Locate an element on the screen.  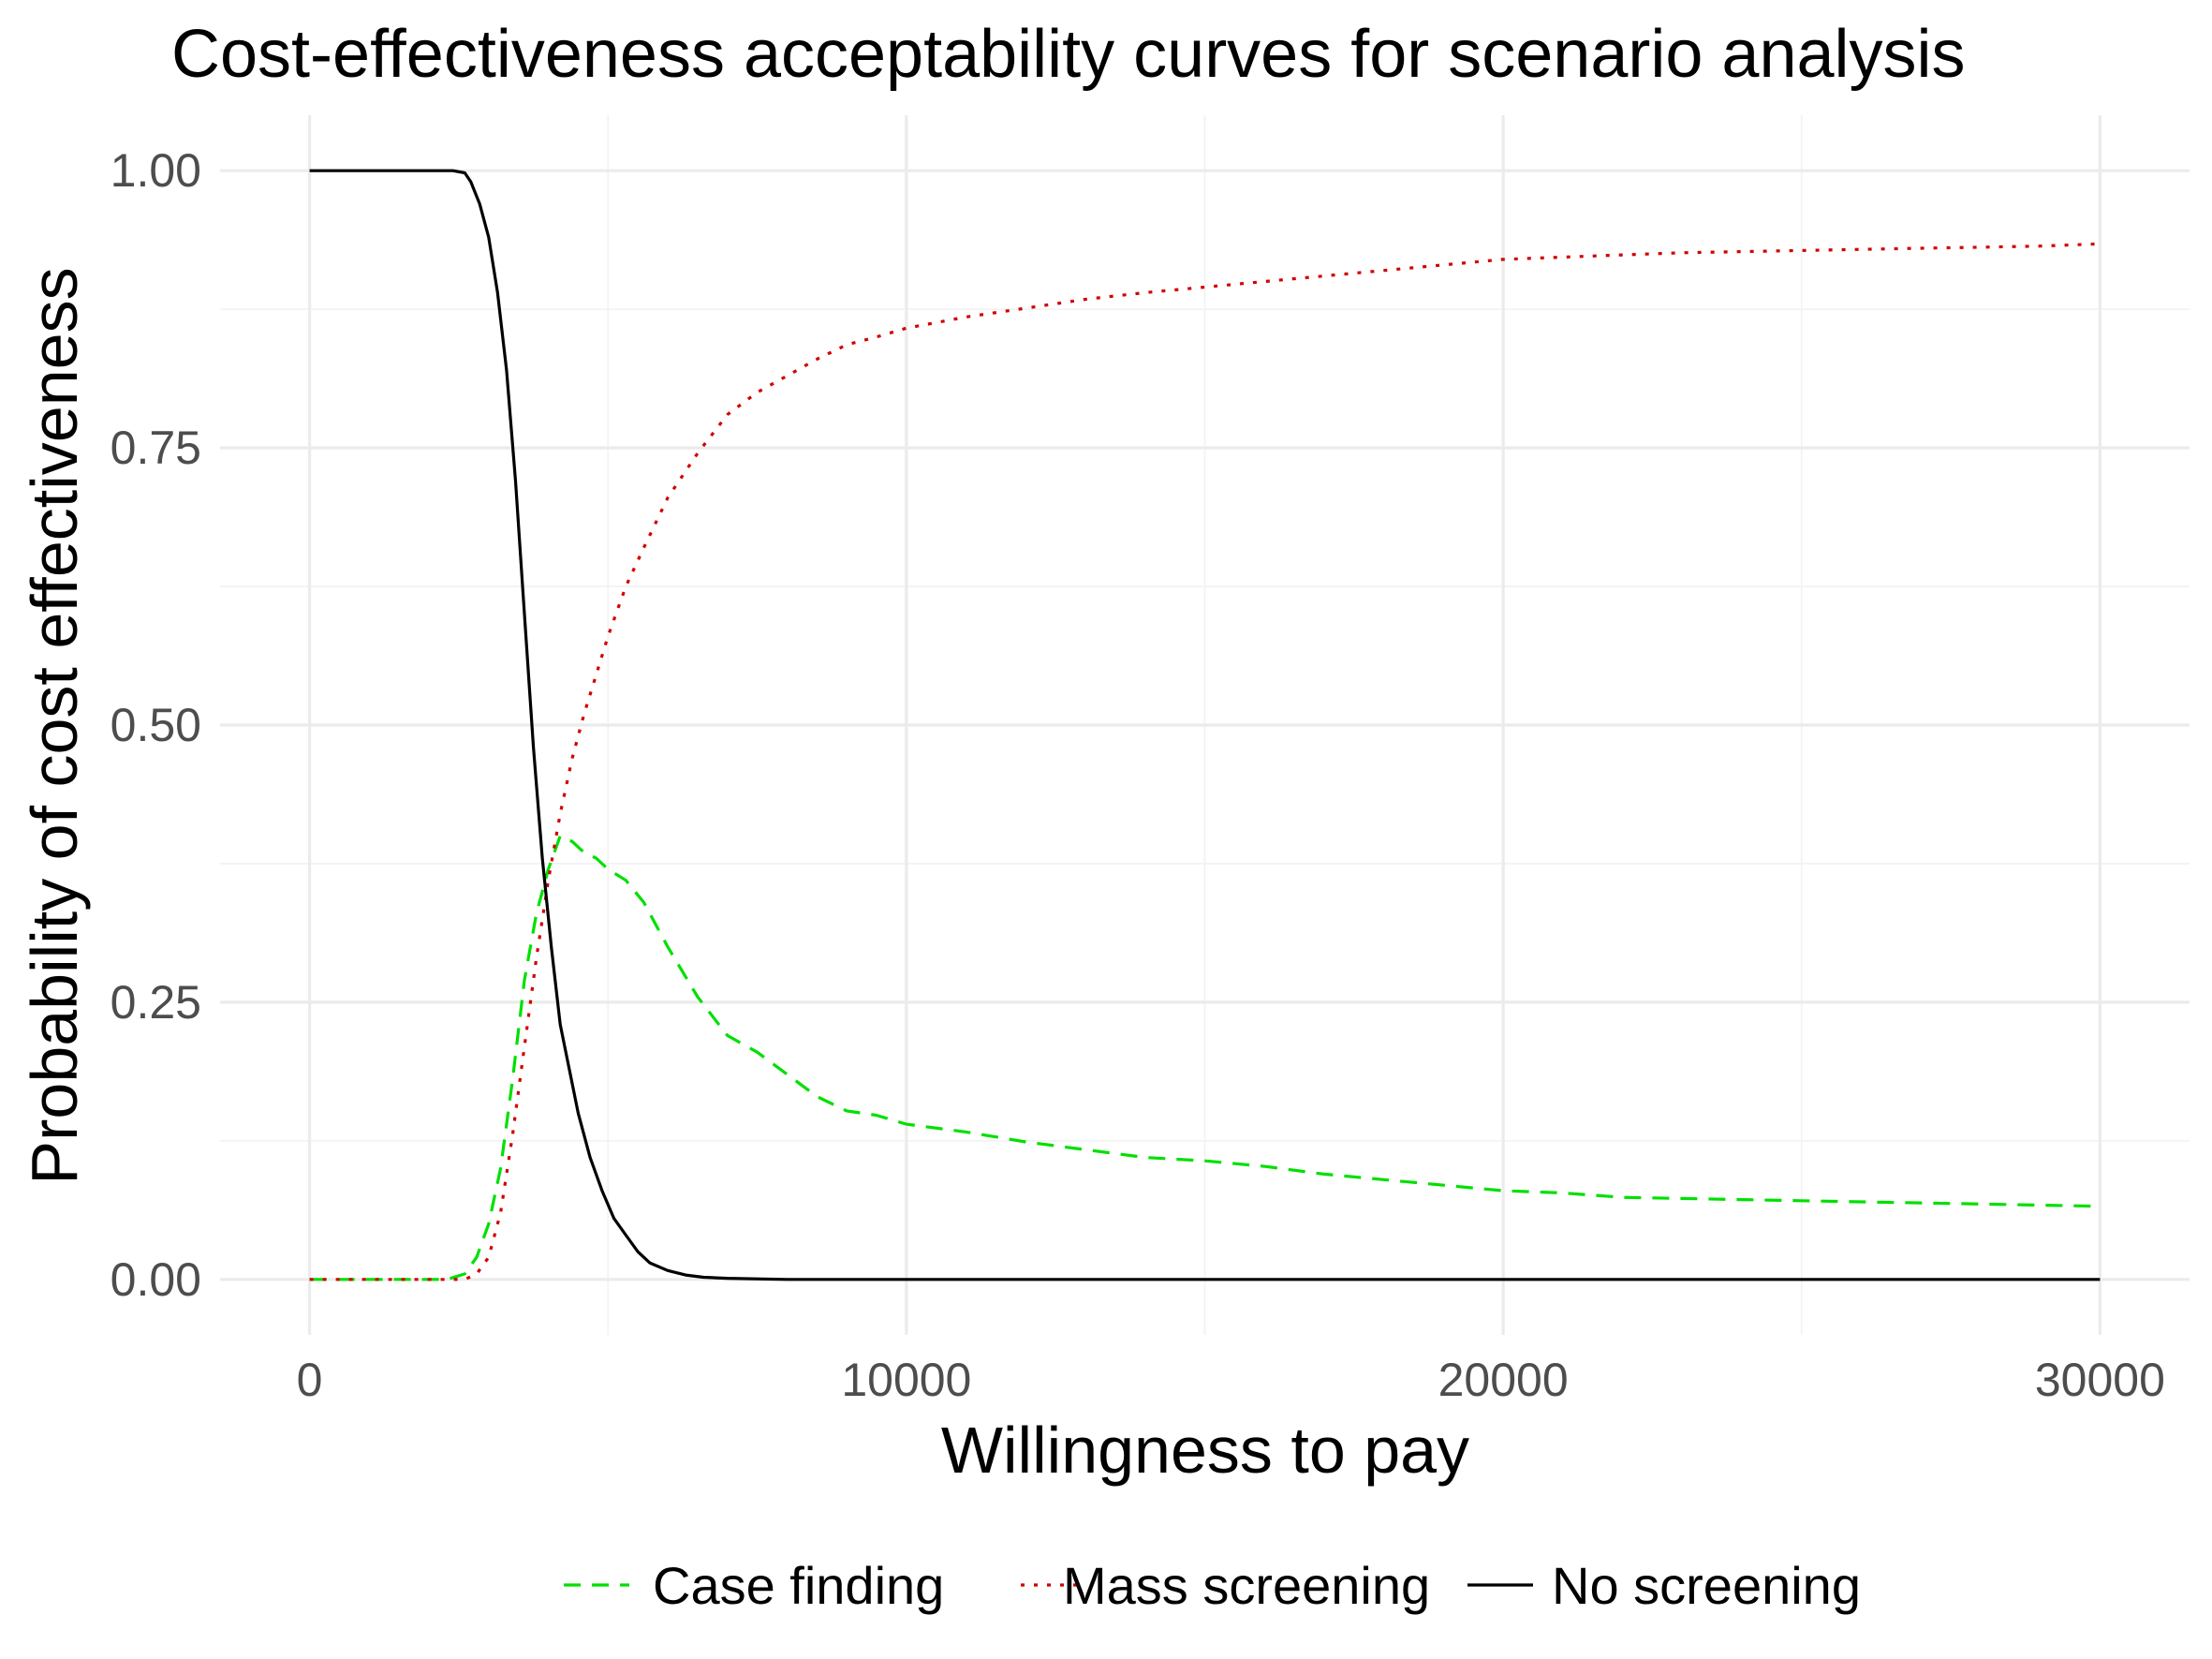
y-tick-label: 0.50 is located at coordinates (156, 725).